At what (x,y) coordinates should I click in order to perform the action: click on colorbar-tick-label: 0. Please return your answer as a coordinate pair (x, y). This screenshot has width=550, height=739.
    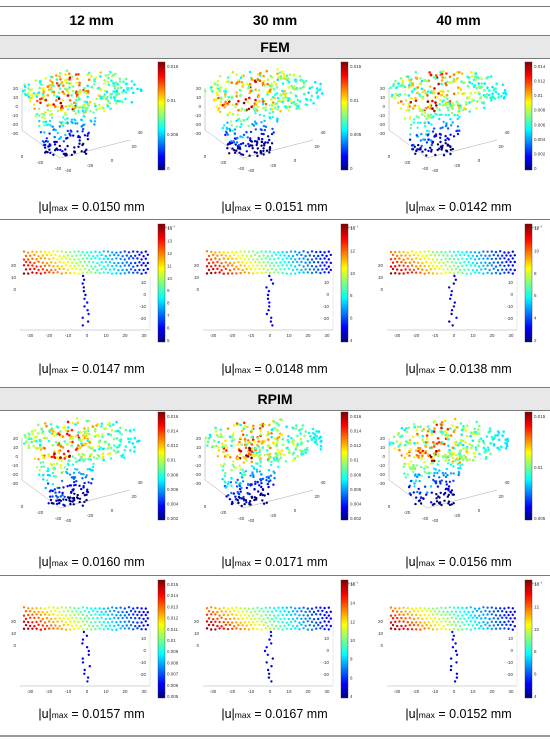
    Looking at the image, I should click on (168, 168).